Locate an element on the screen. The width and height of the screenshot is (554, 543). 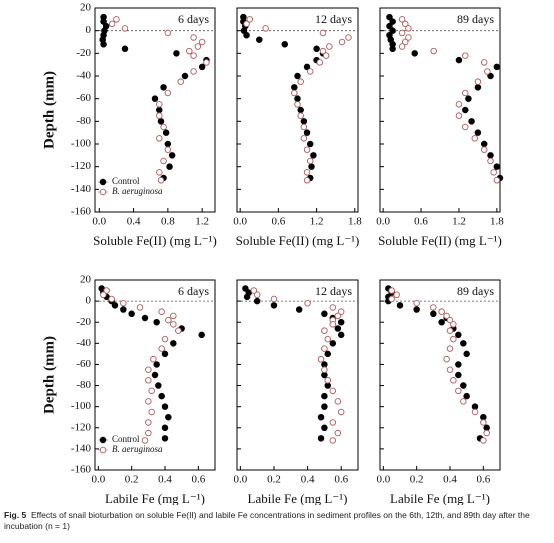
y-tick-label: 0 is located at coordinates (89, 30).